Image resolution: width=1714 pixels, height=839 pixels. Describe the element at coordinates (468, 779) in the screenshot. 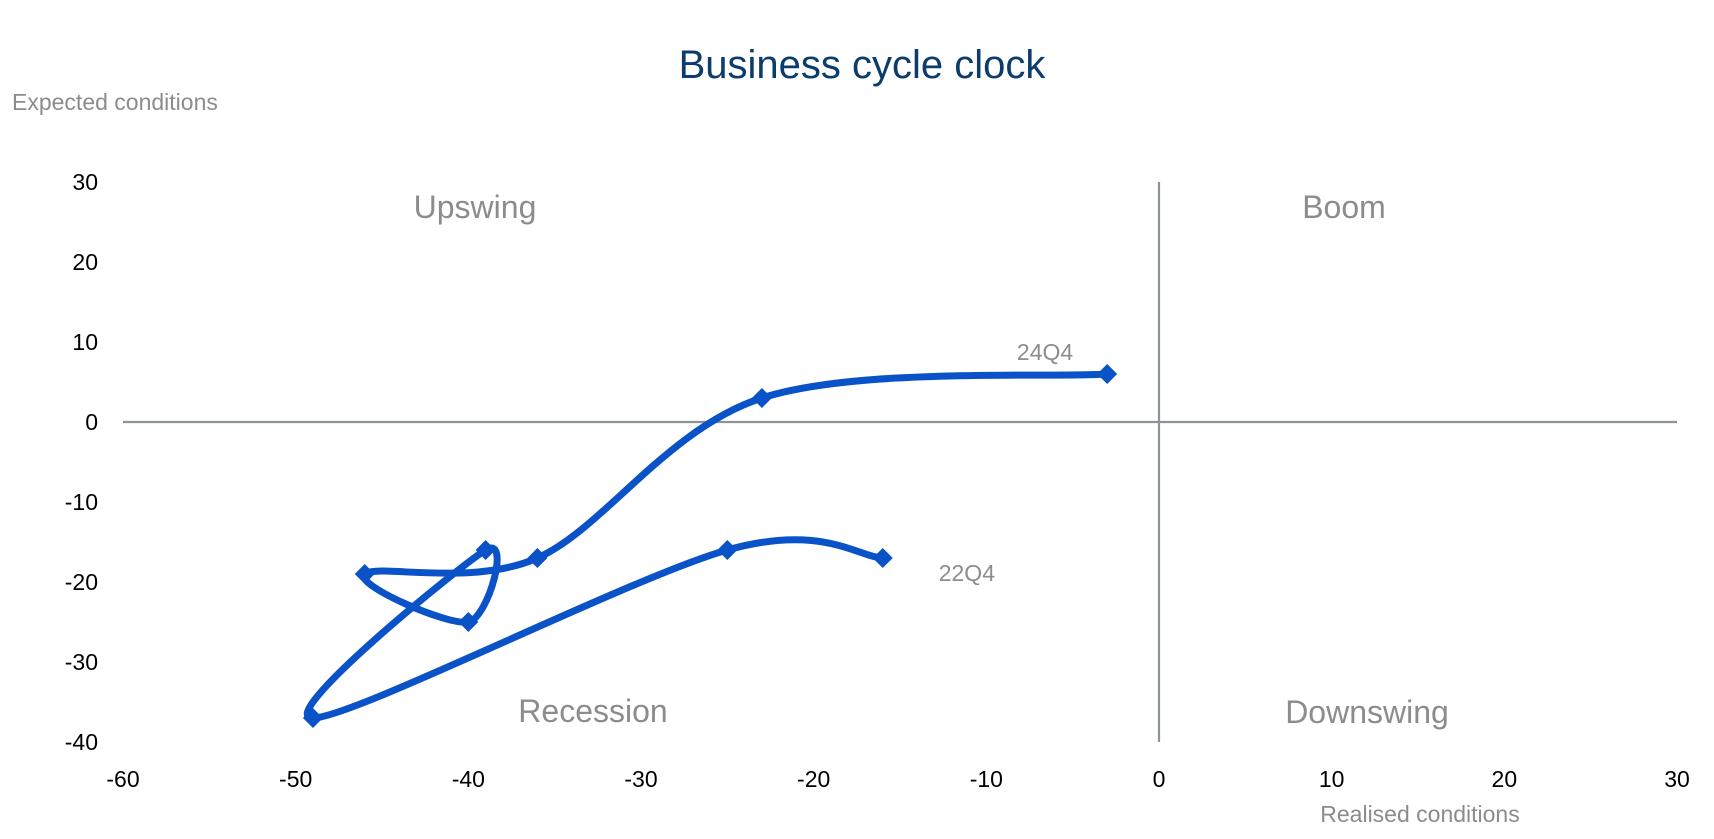

I see `x-tick-label: -40` at that location.